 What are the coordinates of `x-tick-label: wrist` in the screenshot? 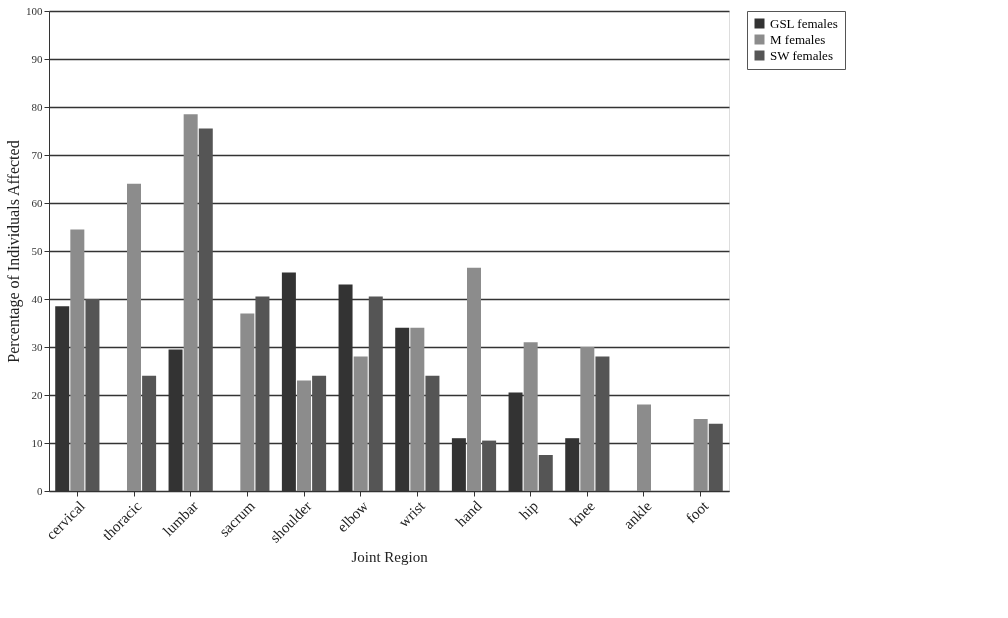 It's located at (412, 514).